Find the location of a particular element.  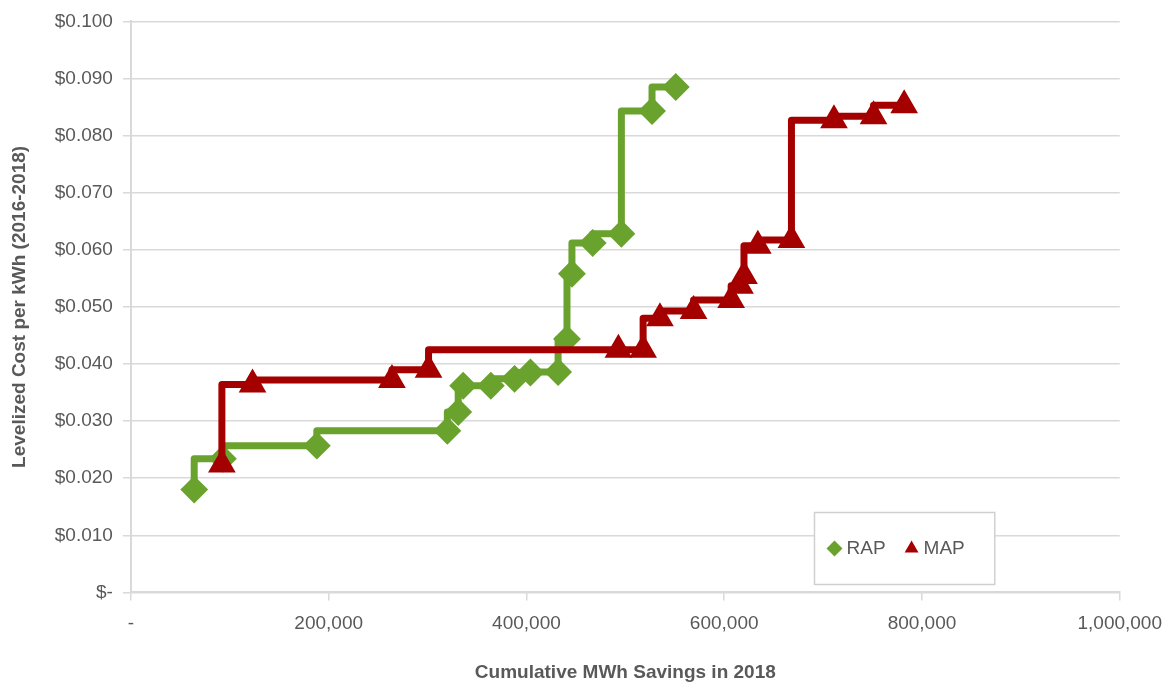

y-tick-label: $0.060 is located at coordinates (83, 249).